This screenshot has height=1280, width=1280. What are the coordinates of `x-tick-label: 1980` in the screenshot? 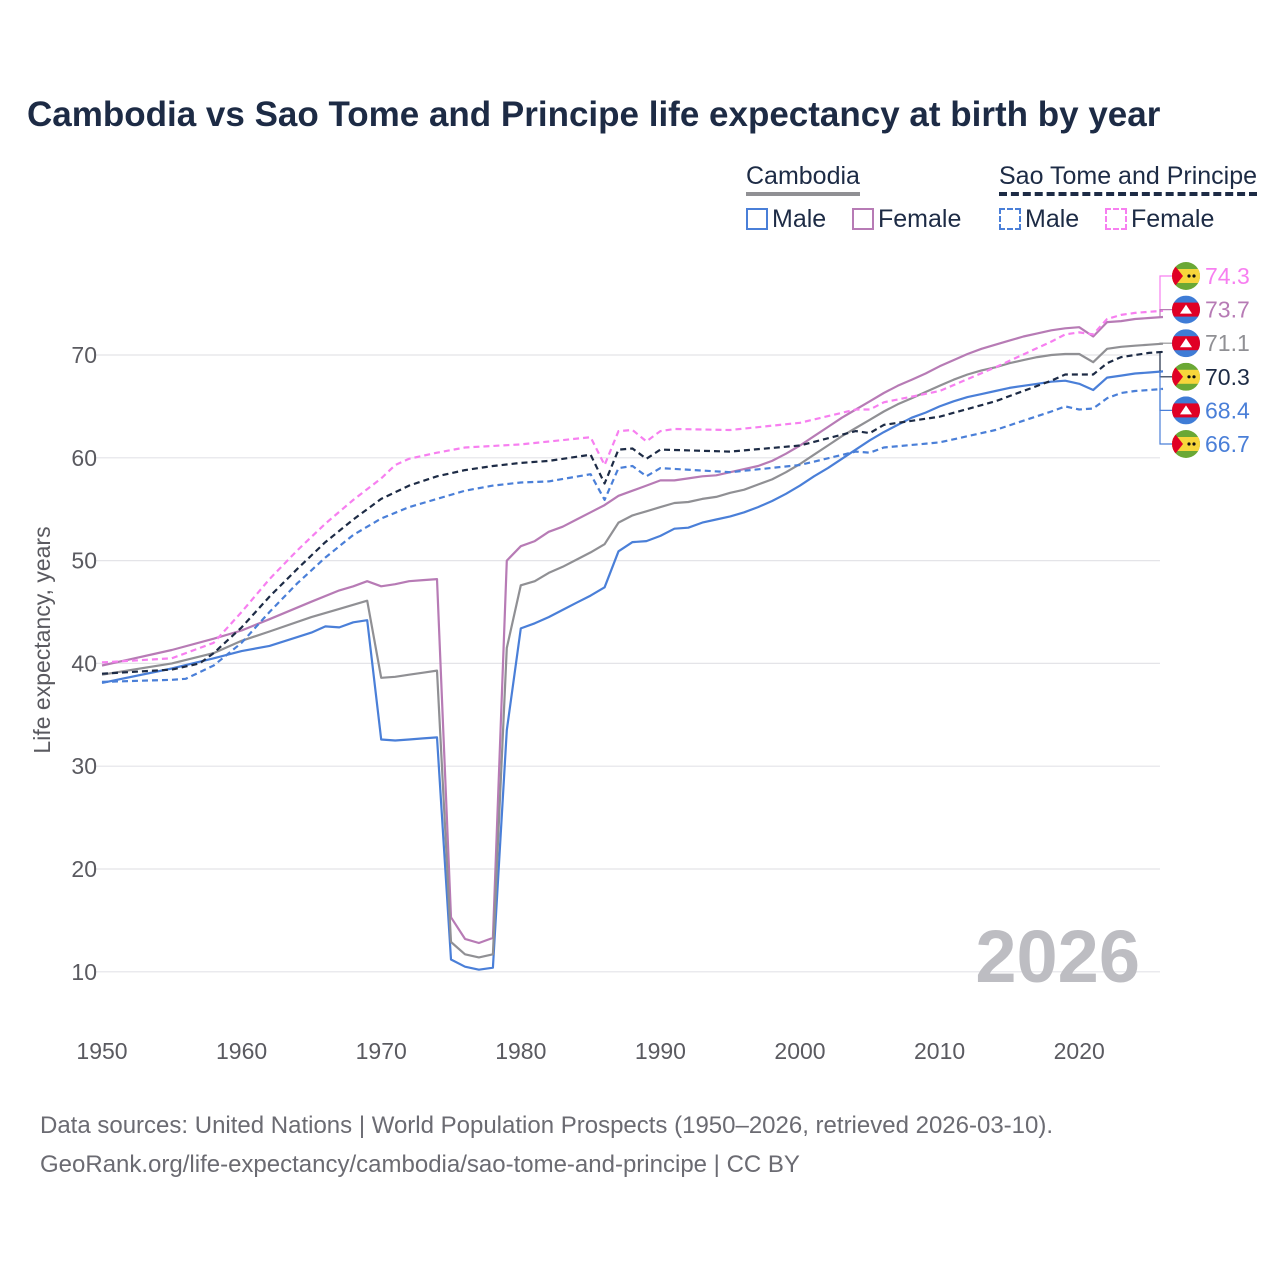 It's located at (520, 1051).